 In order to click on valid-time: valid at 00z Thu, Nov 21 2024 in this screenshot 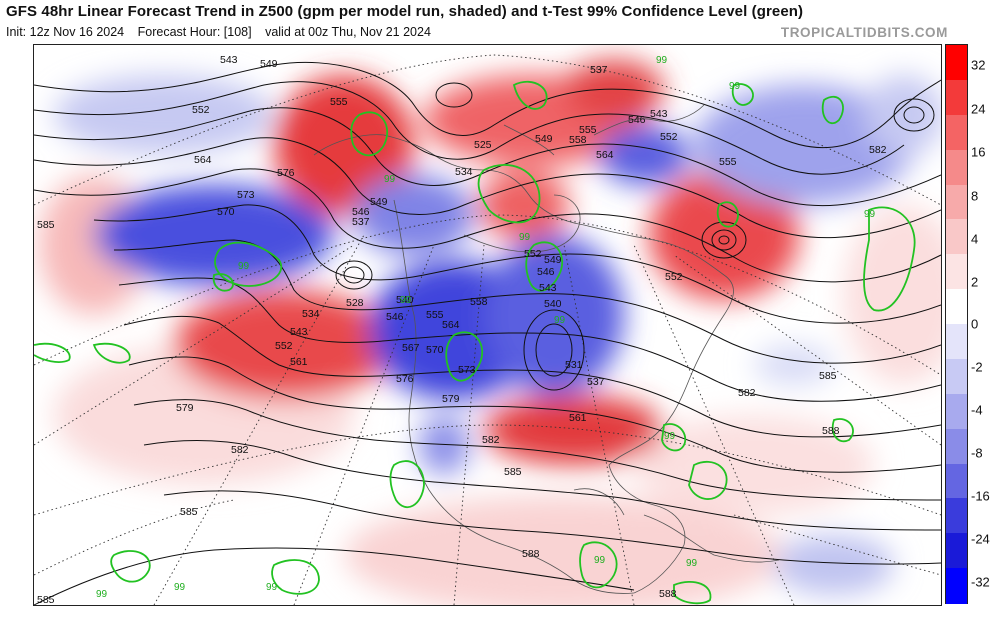, I will do `click(348, 32)`.